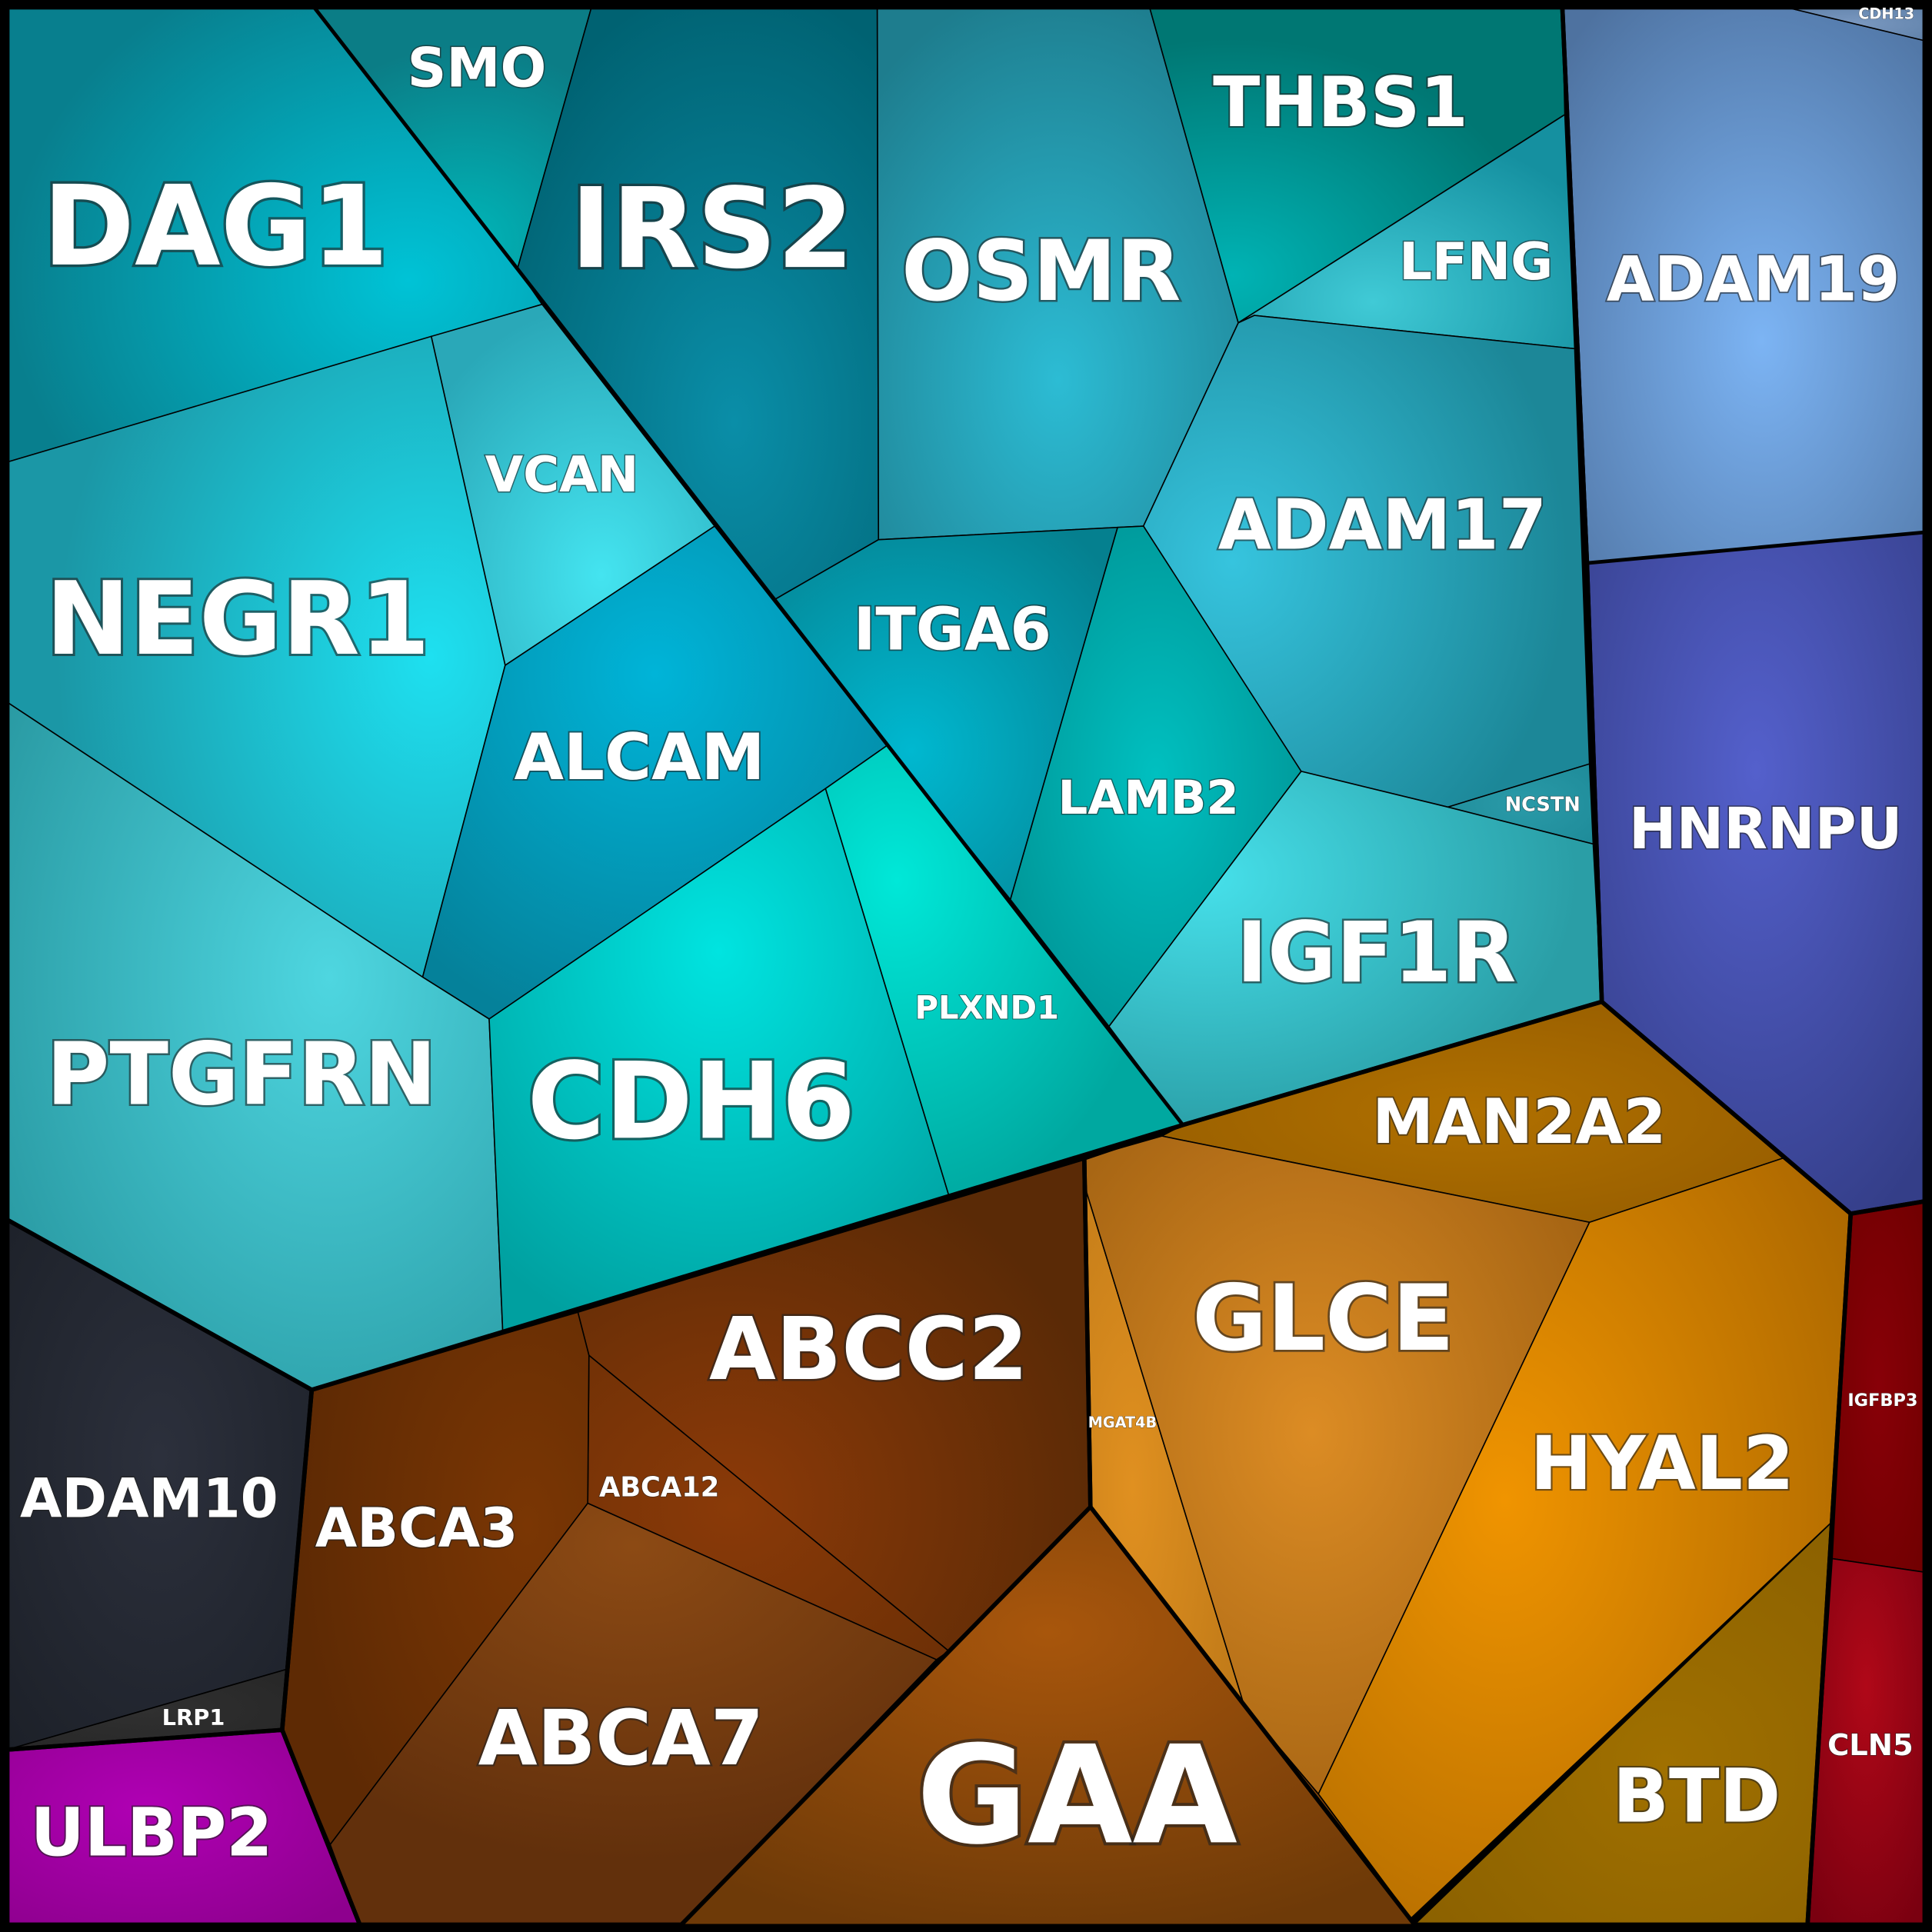 The width and height of the screenshot is (1932, 1932). Describe the element at coordinates (1662, 1464) in the screenshot. I see `cell-label: HYAL2` at that location.